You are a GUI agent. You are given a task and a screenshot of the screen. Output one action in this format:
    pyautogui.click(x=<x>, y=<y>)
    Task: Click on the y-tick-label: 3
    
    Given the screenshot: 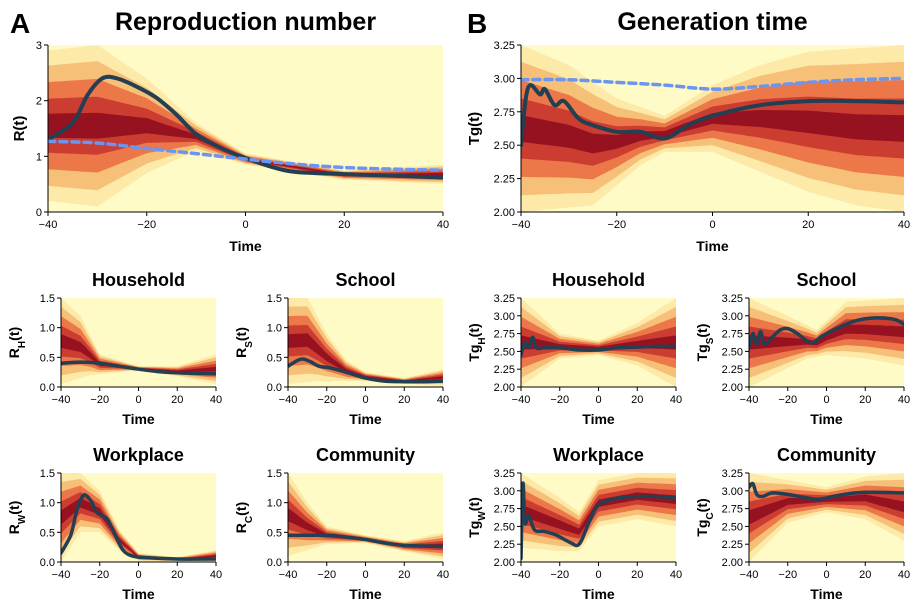 What is the action you would take?
    pyautogui.click(x=39, y=46)
    